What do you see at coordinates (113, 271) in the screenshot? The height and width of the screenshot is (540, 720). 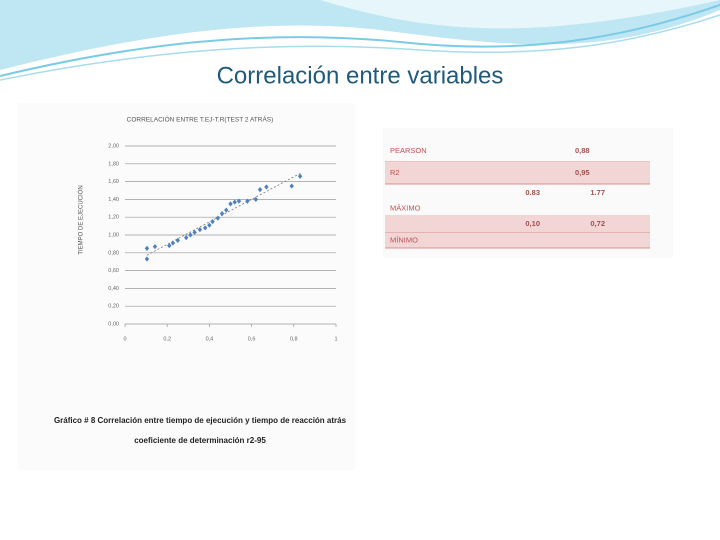 I see `y-tick-label: 0,60` at bounding box center [113, 271].